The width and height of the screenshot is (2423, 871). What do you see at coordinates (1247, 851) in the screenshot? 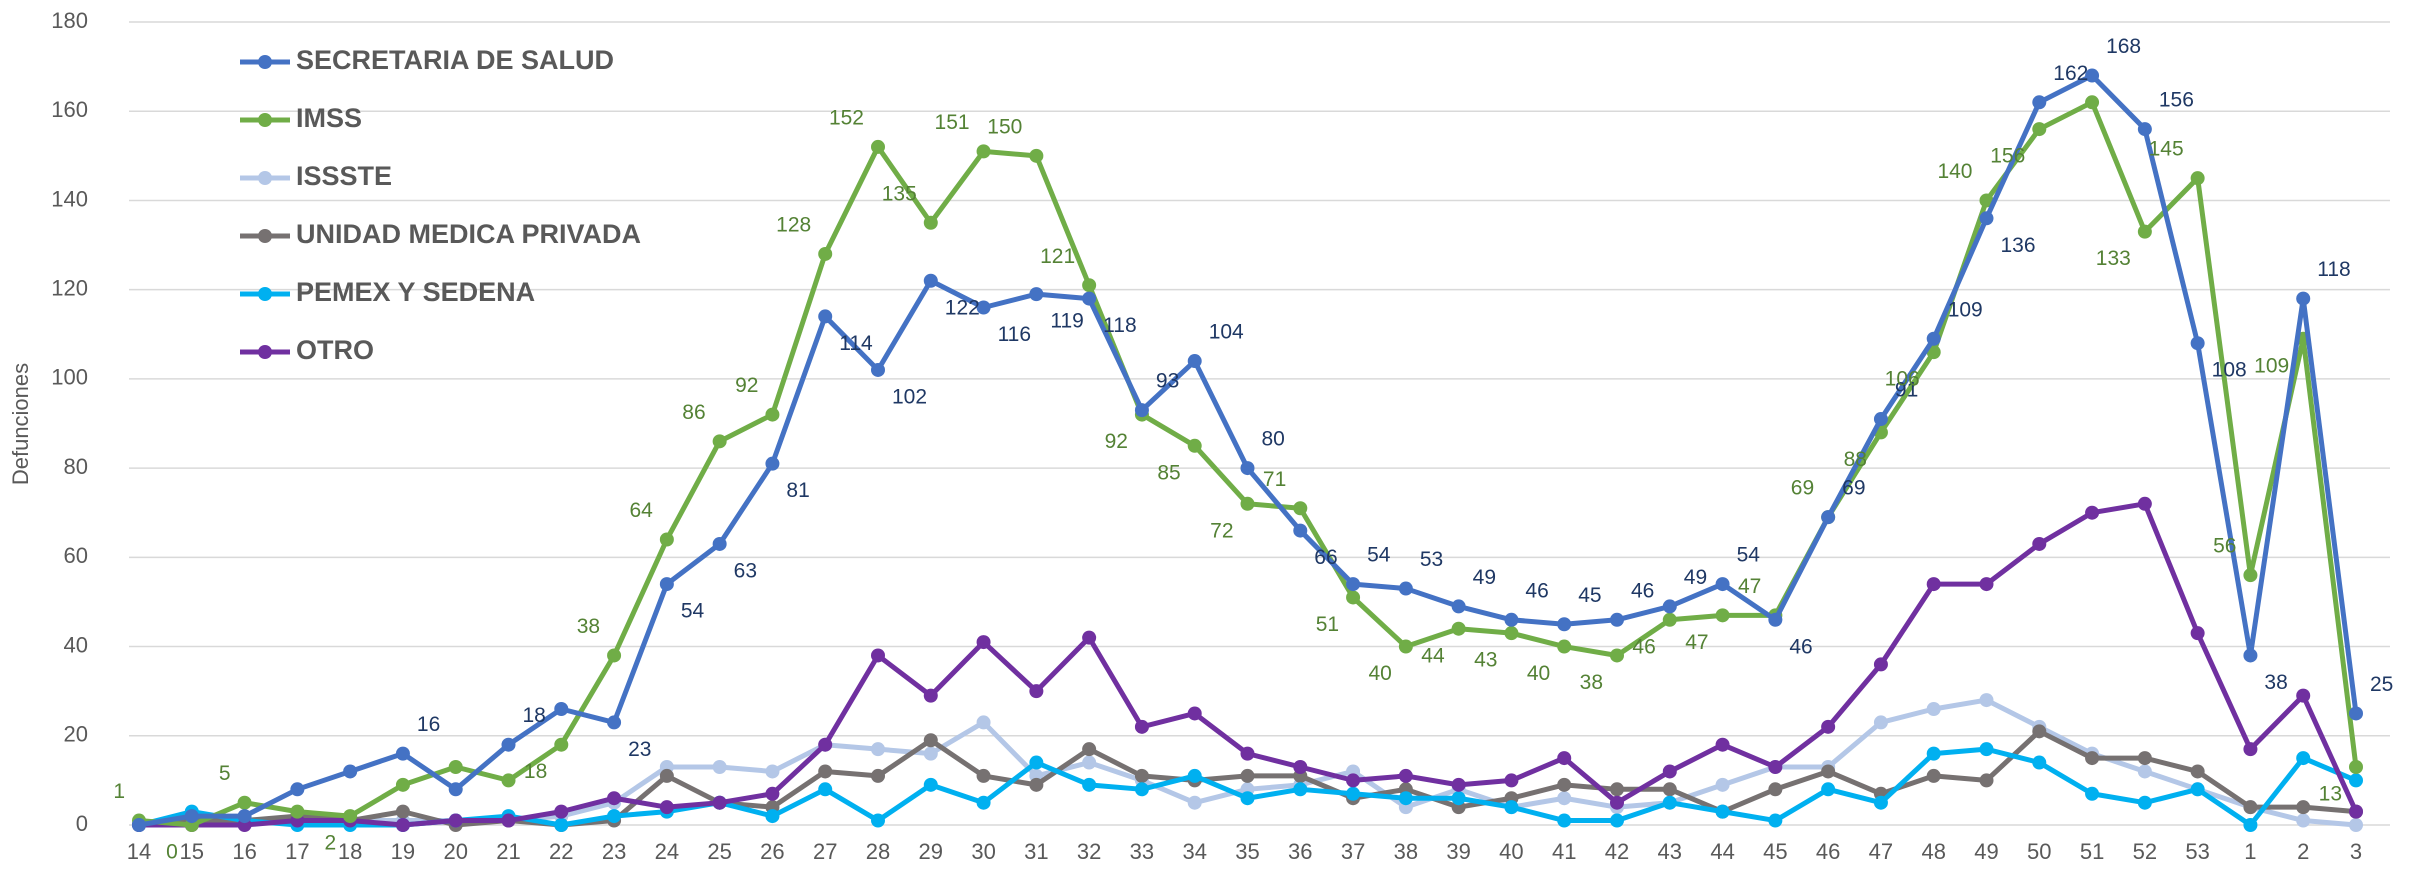
I see `x-tick-label: 35` at bounding box center [1247, 851].